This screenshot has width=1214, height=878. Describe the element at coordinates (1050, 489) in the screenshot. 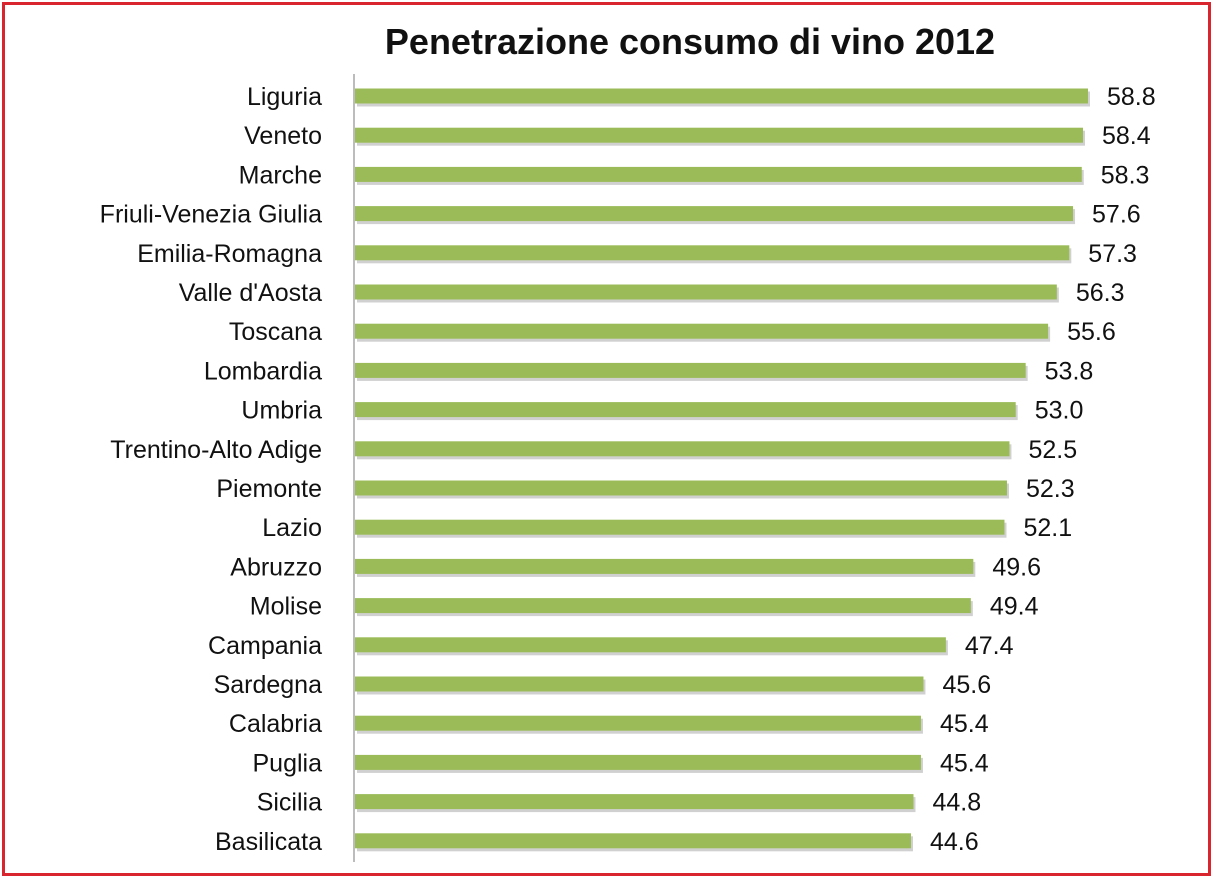

I see `value-label: 52.3` at that location.